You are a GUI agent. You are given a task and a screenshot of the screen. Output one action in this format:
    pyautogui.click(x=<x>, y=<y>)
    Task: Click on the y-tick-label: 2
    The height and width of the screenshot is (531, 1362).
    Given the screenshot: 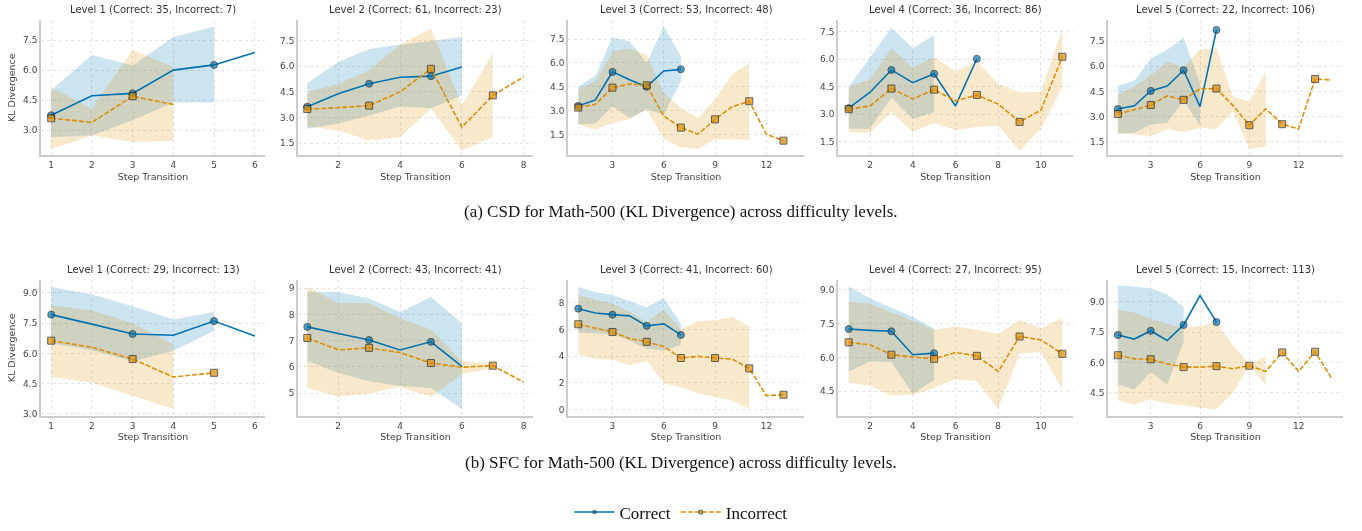 What is the action you would take?
    pyautogui.click(x=561, y=382)
    